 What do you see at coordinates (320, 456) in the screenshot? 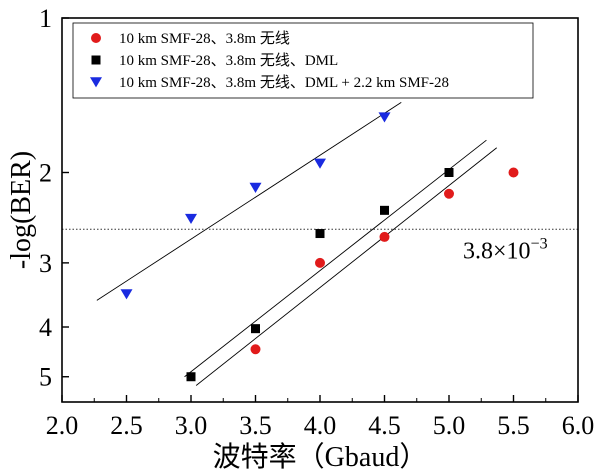
I see `x-axis-title: 波特率（Gbaud）` at bounding box center [320, 456].